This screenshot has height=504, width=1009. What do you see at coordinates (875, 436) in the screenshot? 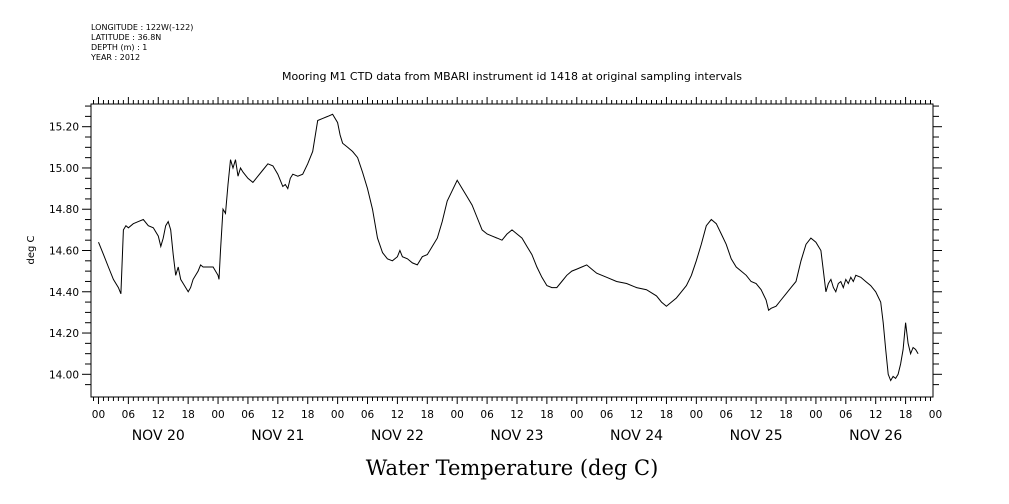
I see `day-label: NOV 26` at bounding box center [875, 436].